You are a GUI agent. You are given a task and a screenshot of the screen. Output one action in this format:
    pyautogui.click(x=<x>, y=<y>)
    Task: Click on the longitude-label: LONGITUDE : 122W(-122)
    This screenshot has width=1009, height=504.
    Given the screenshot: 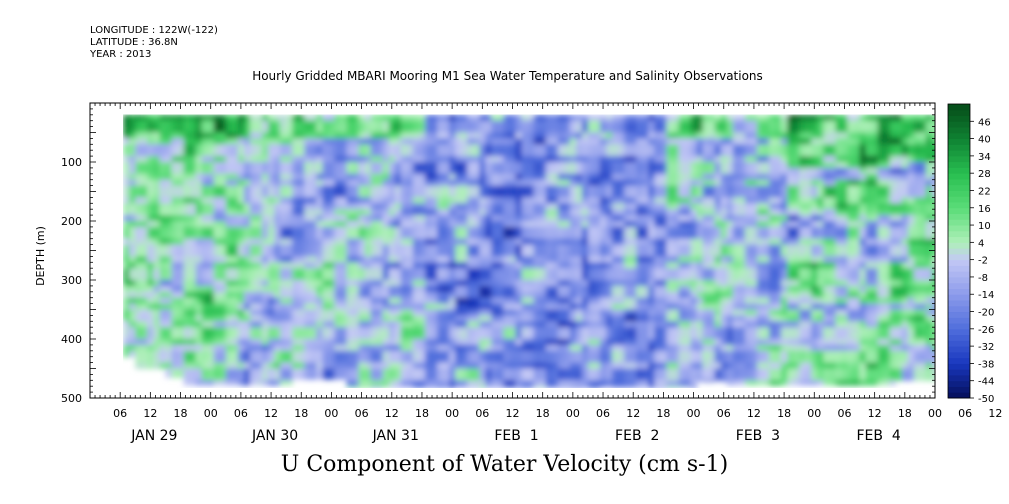 What is the action you would take?
    pyautogui.click(x=154, y=30)
    